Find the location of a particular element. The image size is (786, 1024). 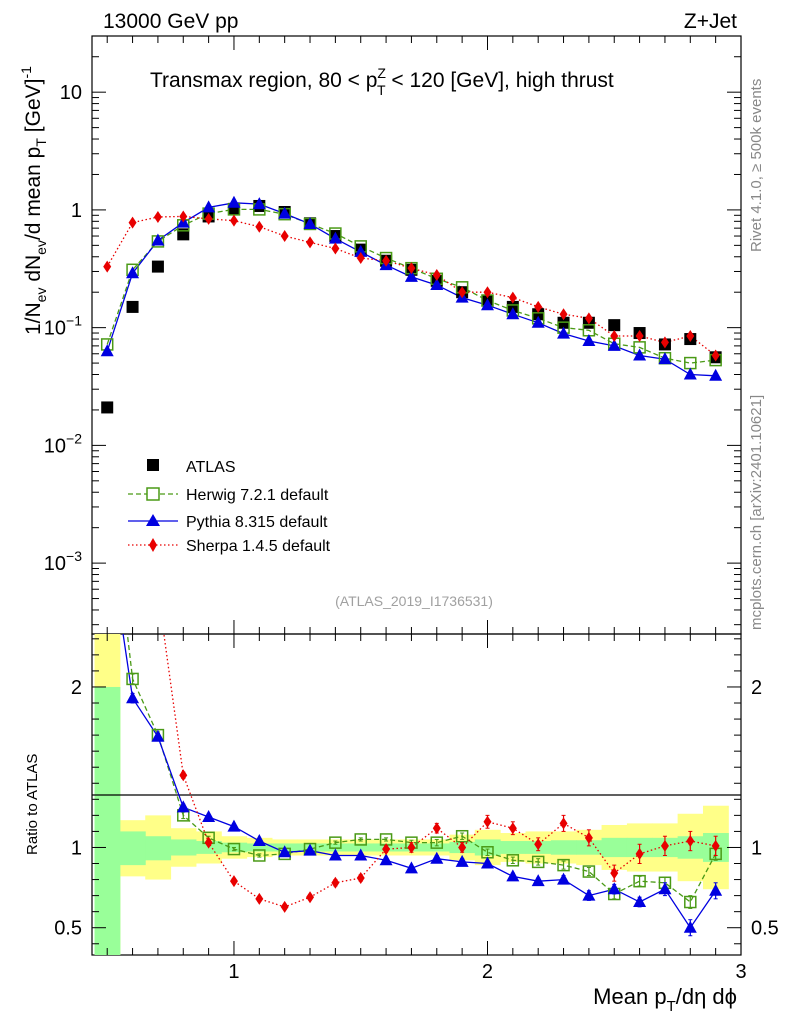

ratio-y-tick-label-right: 2 is located at coordinates (756, 688).